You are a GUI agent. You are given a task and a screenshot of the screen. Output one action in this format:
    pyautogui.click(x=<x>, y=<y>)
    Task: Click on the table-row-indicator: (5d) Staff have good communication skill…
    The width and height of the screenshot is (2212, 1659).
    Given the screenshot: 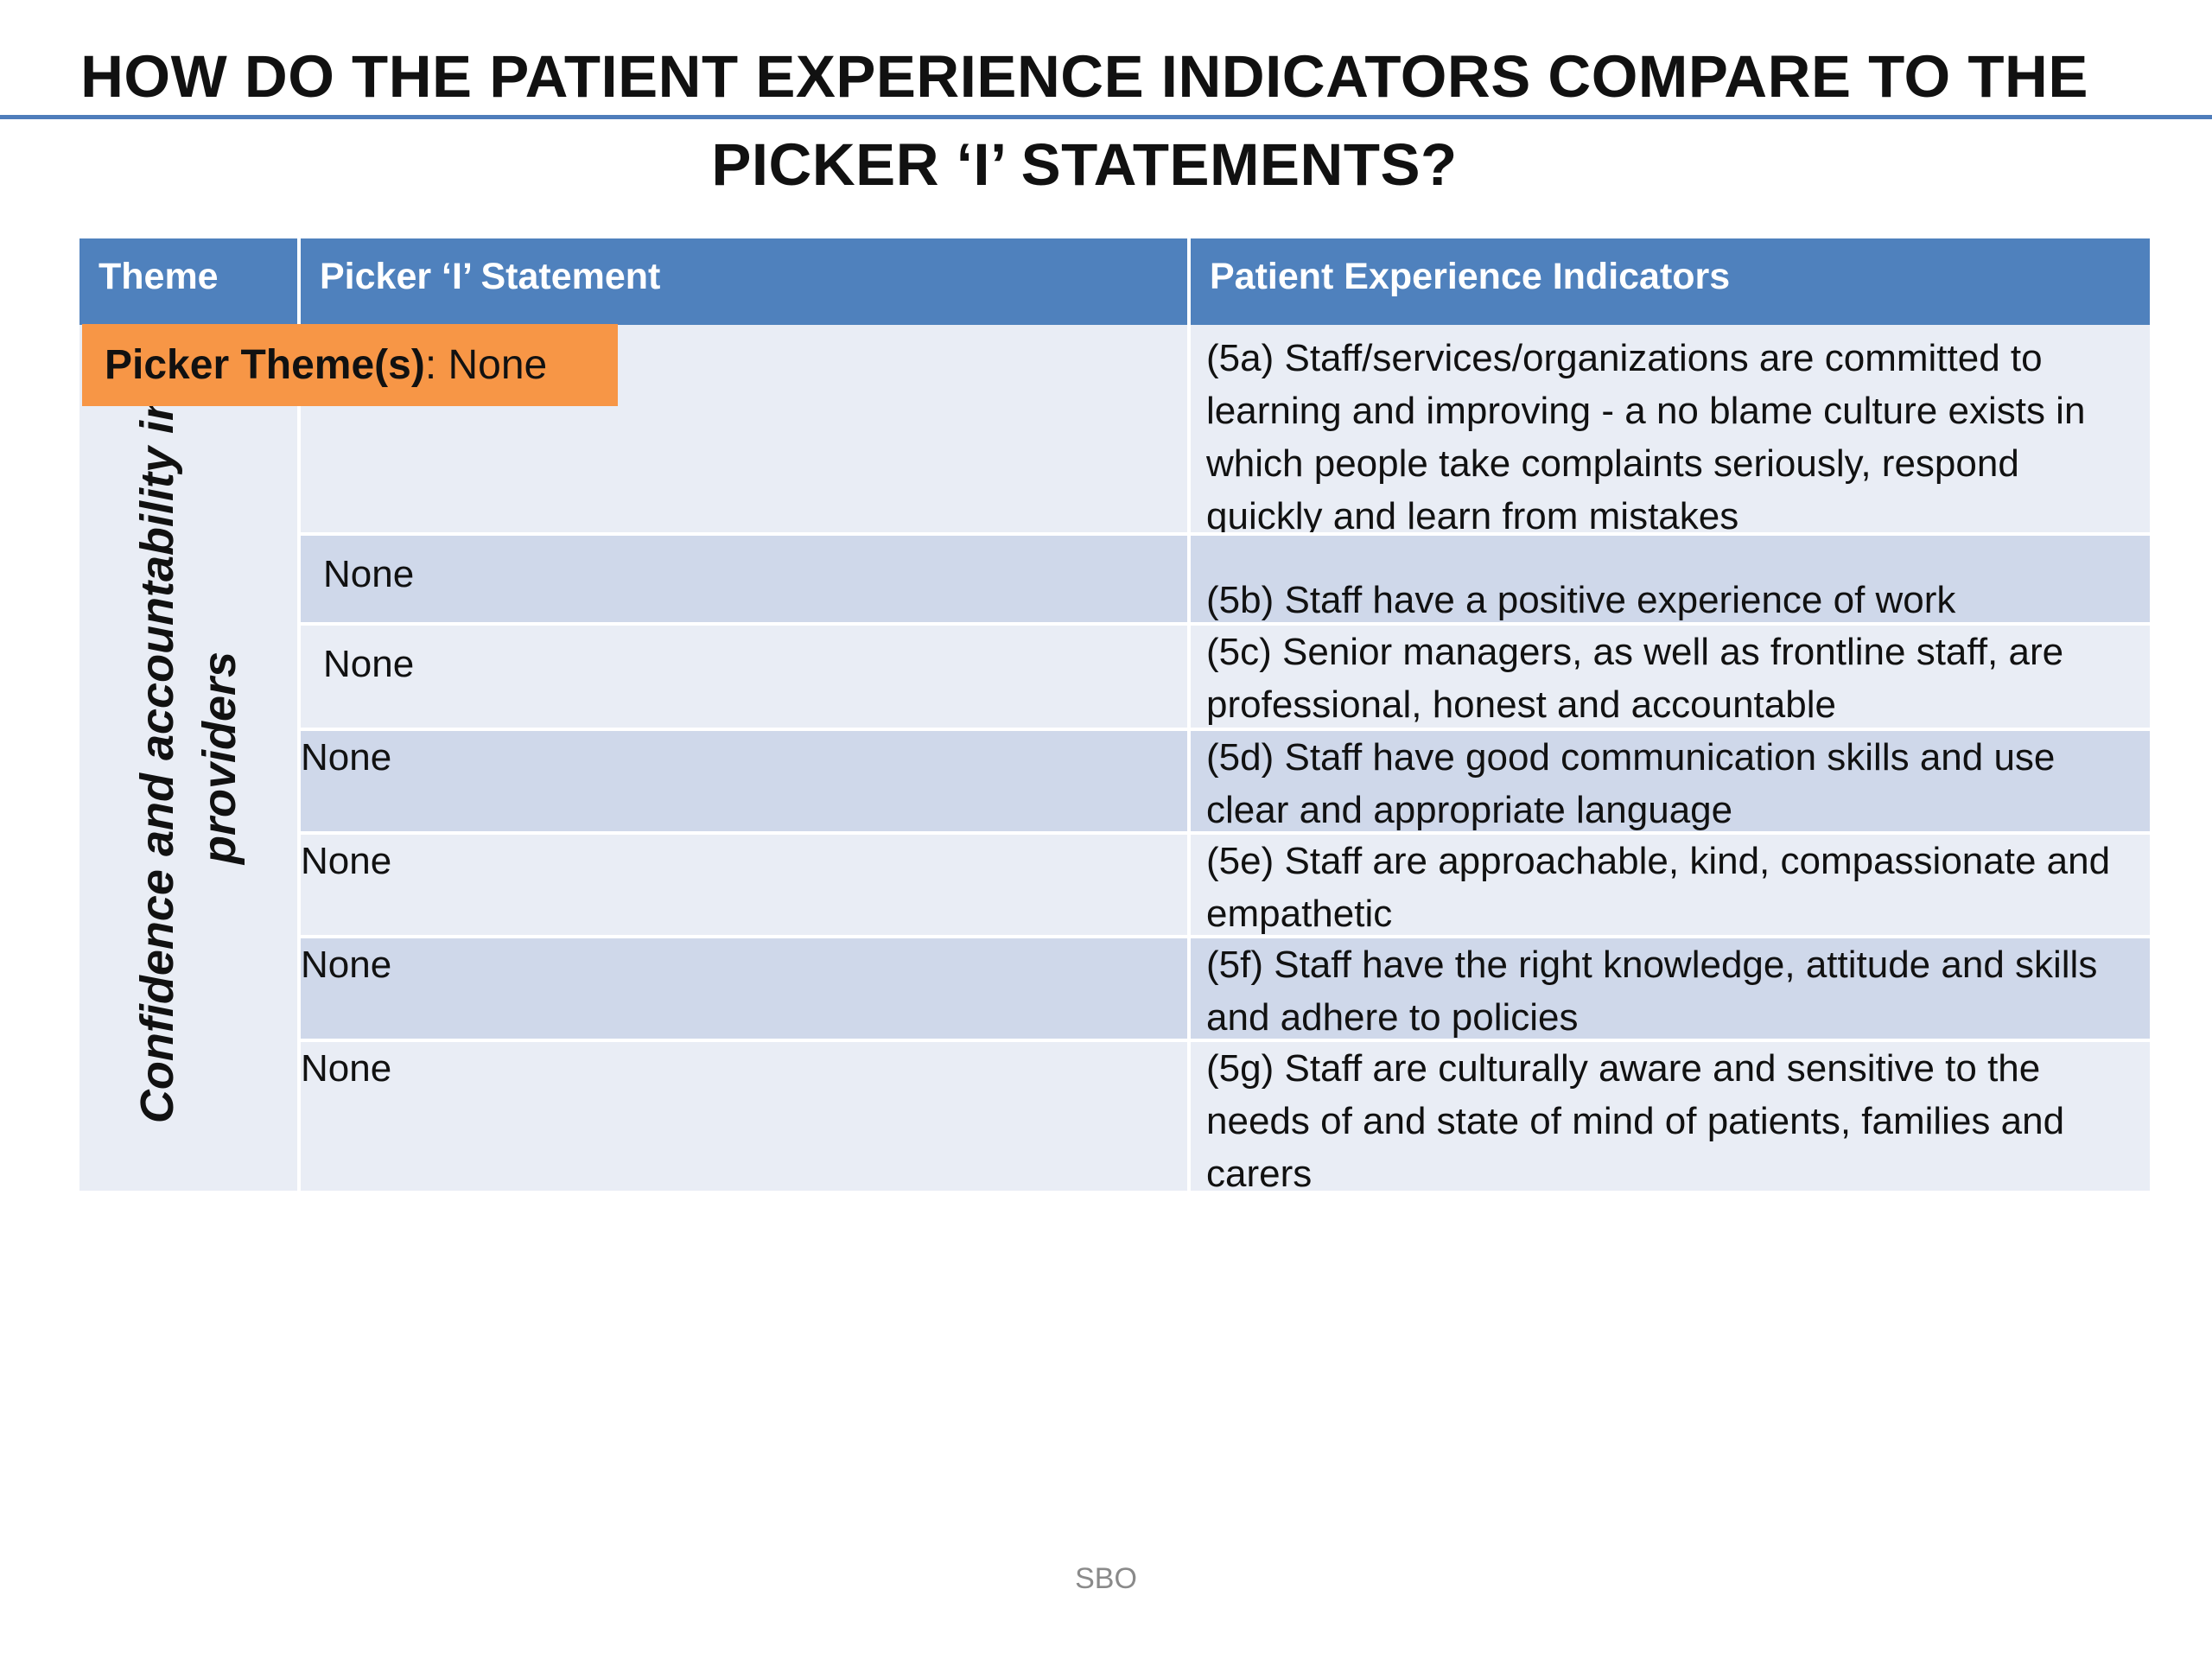 What is the action you would take?
    pyautogui.click(x=1670, y=781)
    